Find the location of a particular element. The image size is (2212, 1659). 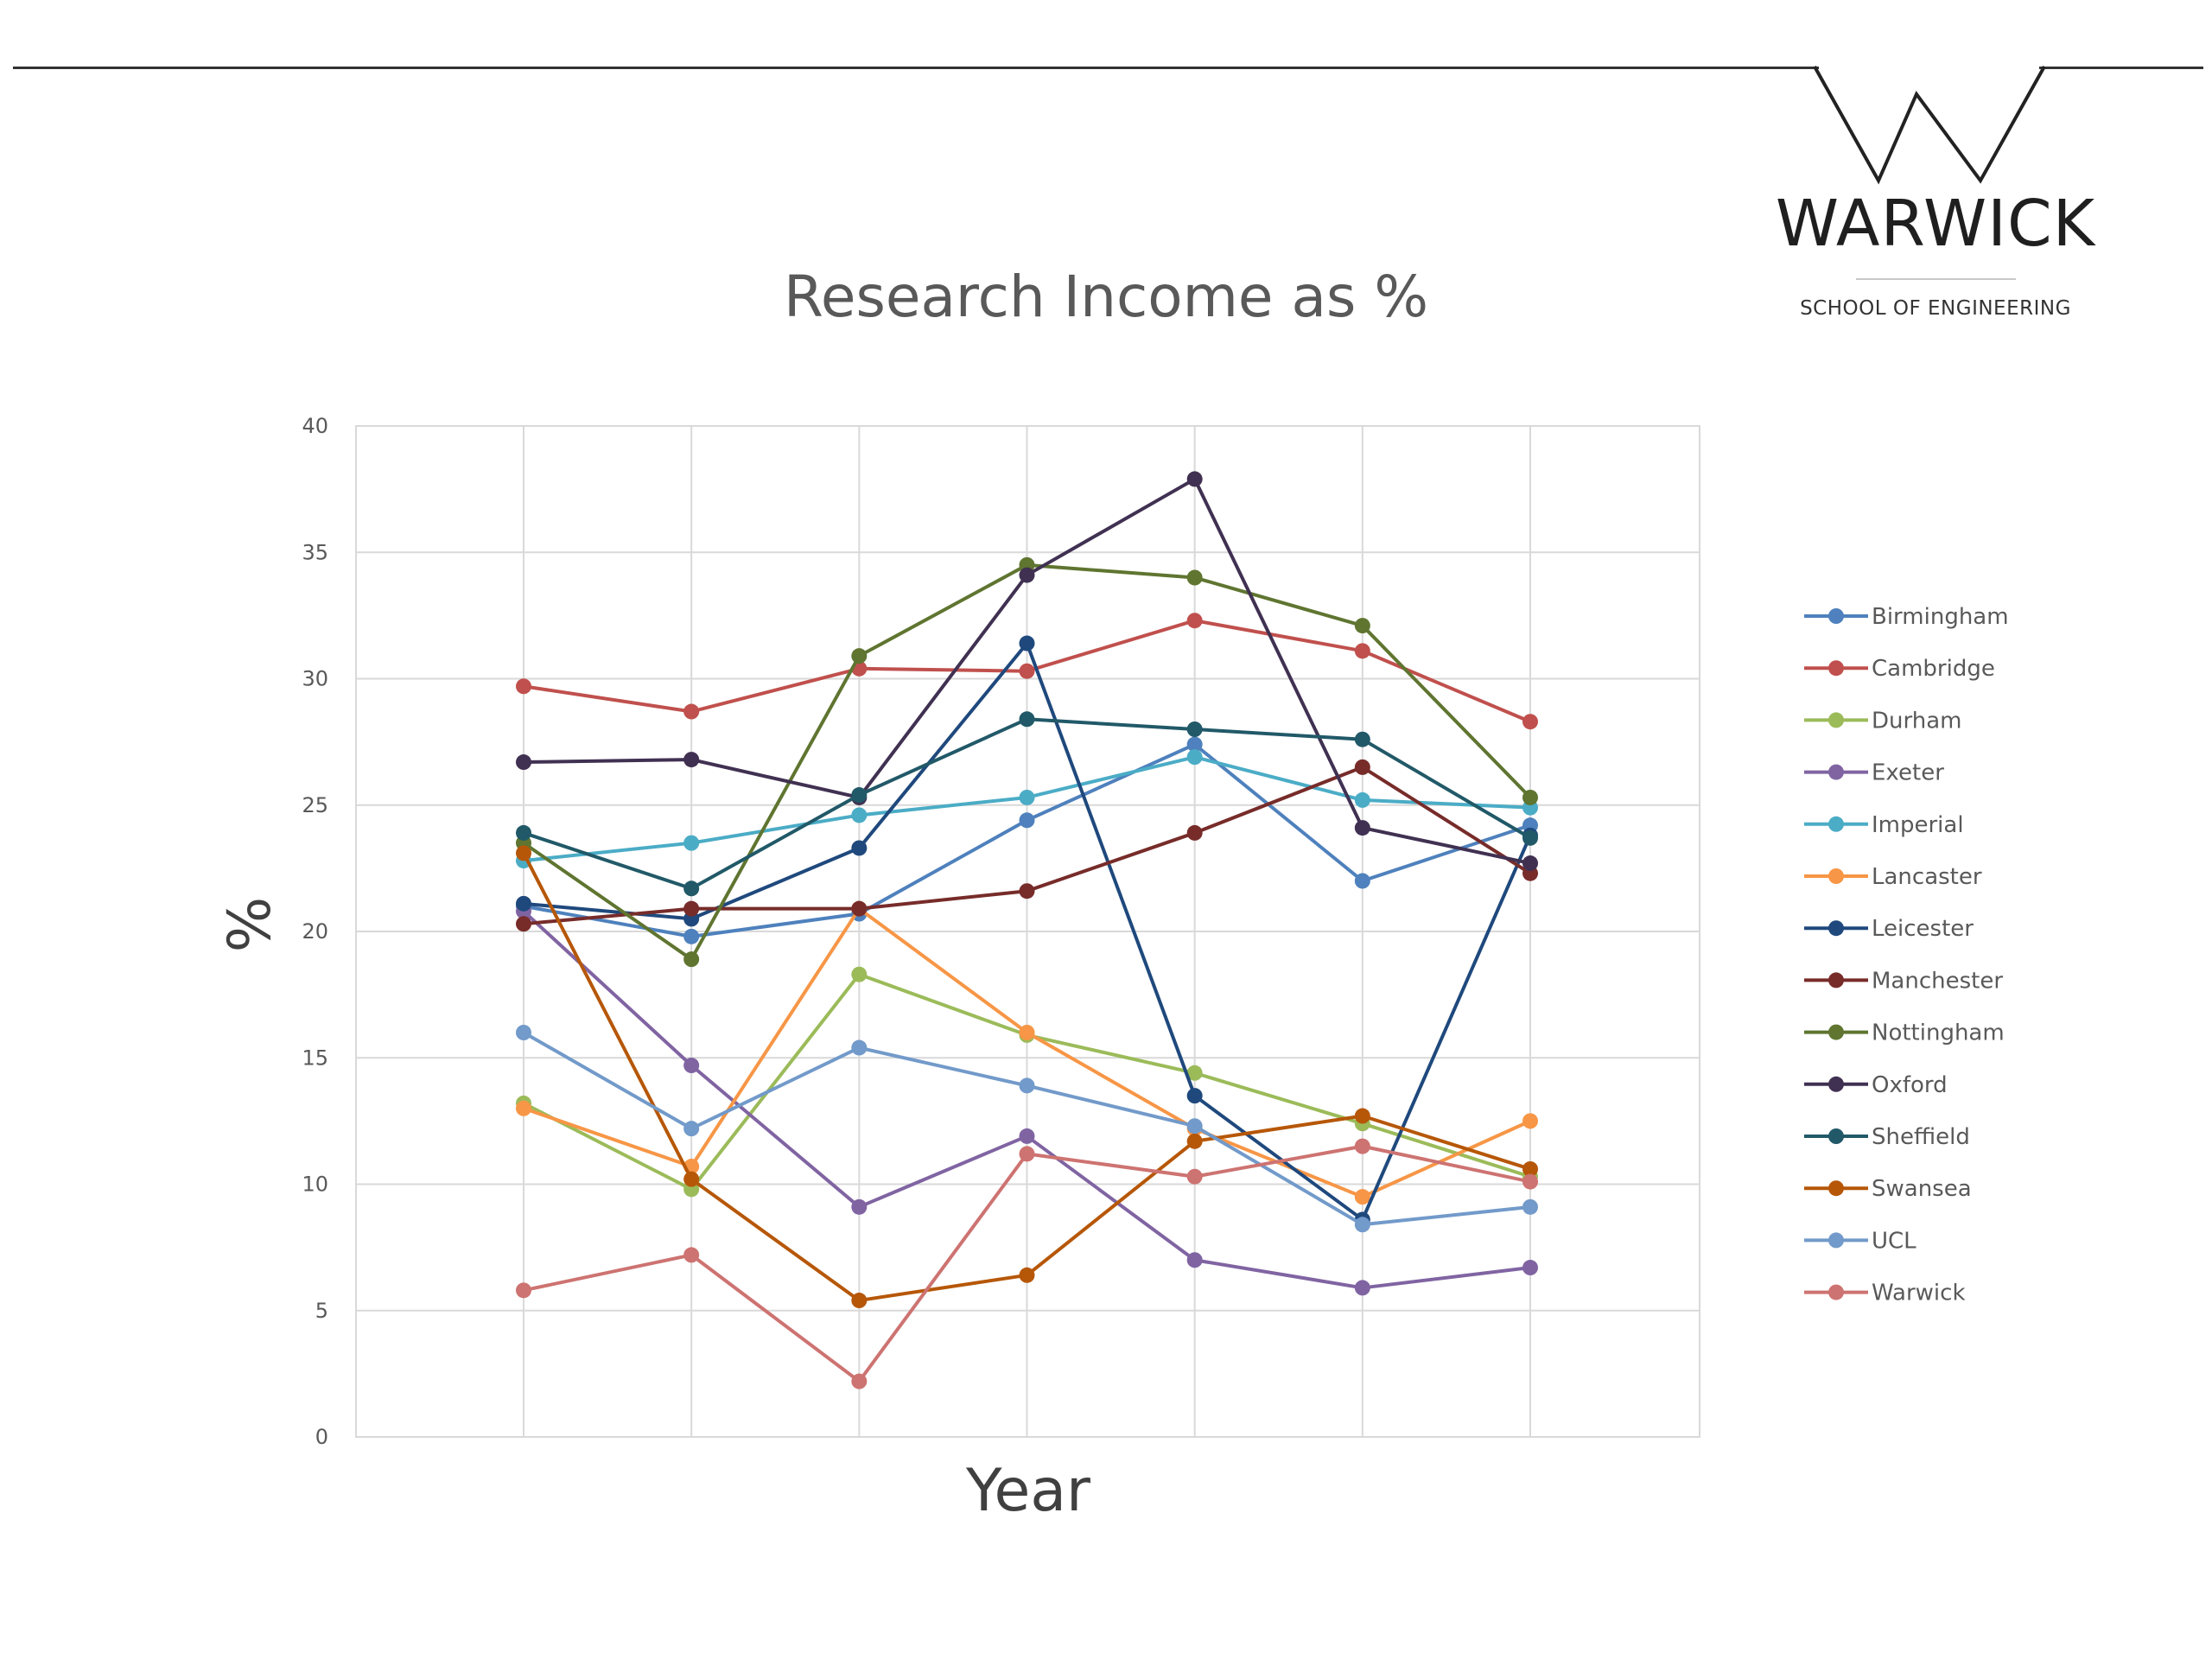

legend-item-warwick: Warwick is located at coordinates (1885, 1293).